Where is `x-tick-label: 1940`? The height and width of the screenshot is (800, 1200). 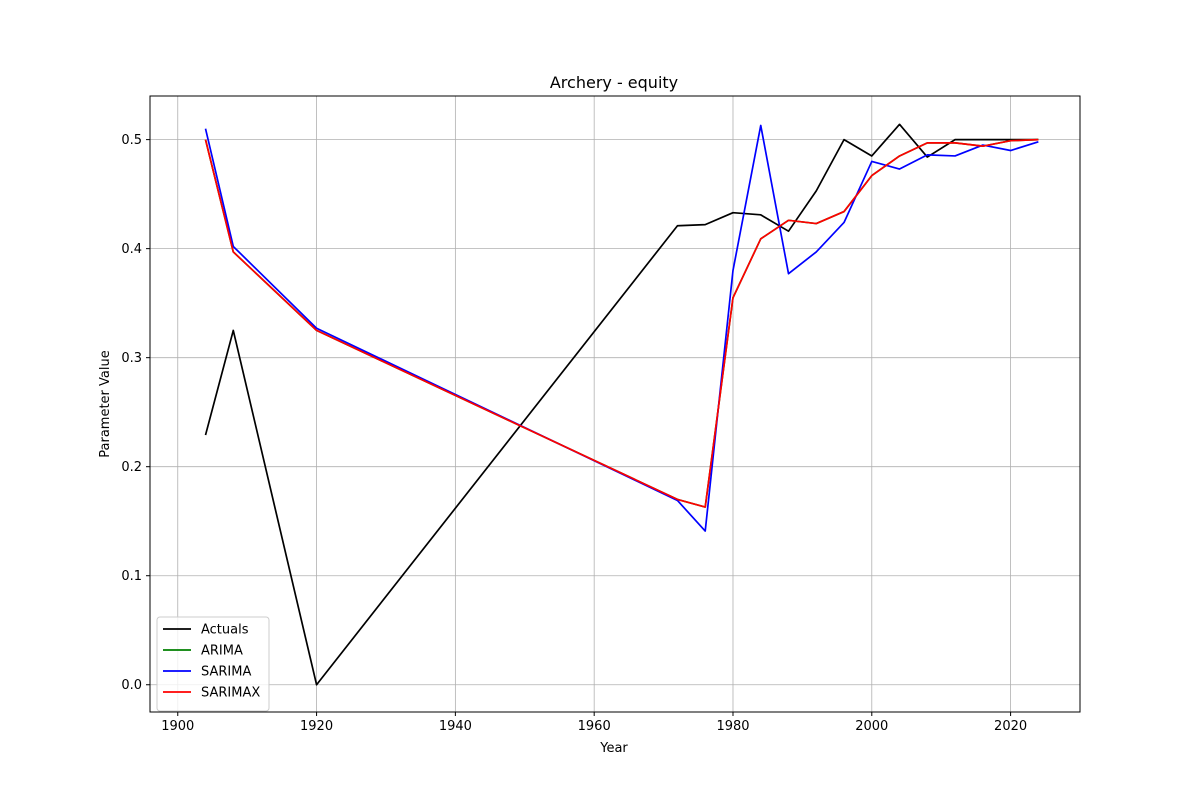 x-tick-label: 1940 is located at coordinates (455, 726).